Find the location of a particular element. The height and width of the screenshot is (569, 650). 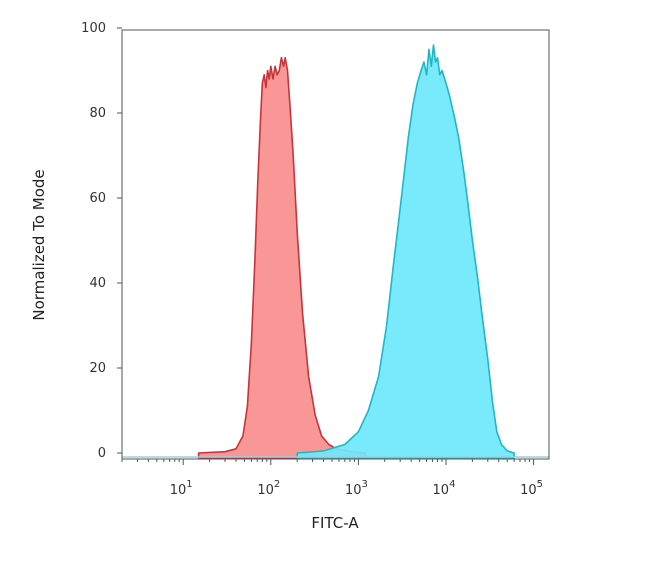

y-tick-label: 20 is located at coordinates (97, 368).